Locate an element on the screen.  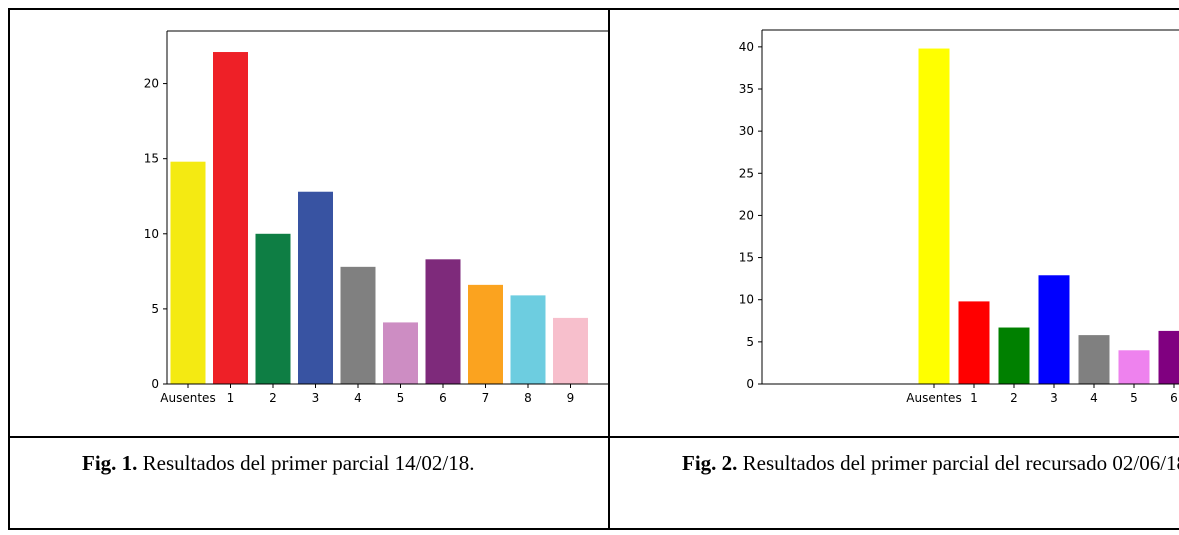
x-tick-label: 7 is located at coordinates (486, 398).